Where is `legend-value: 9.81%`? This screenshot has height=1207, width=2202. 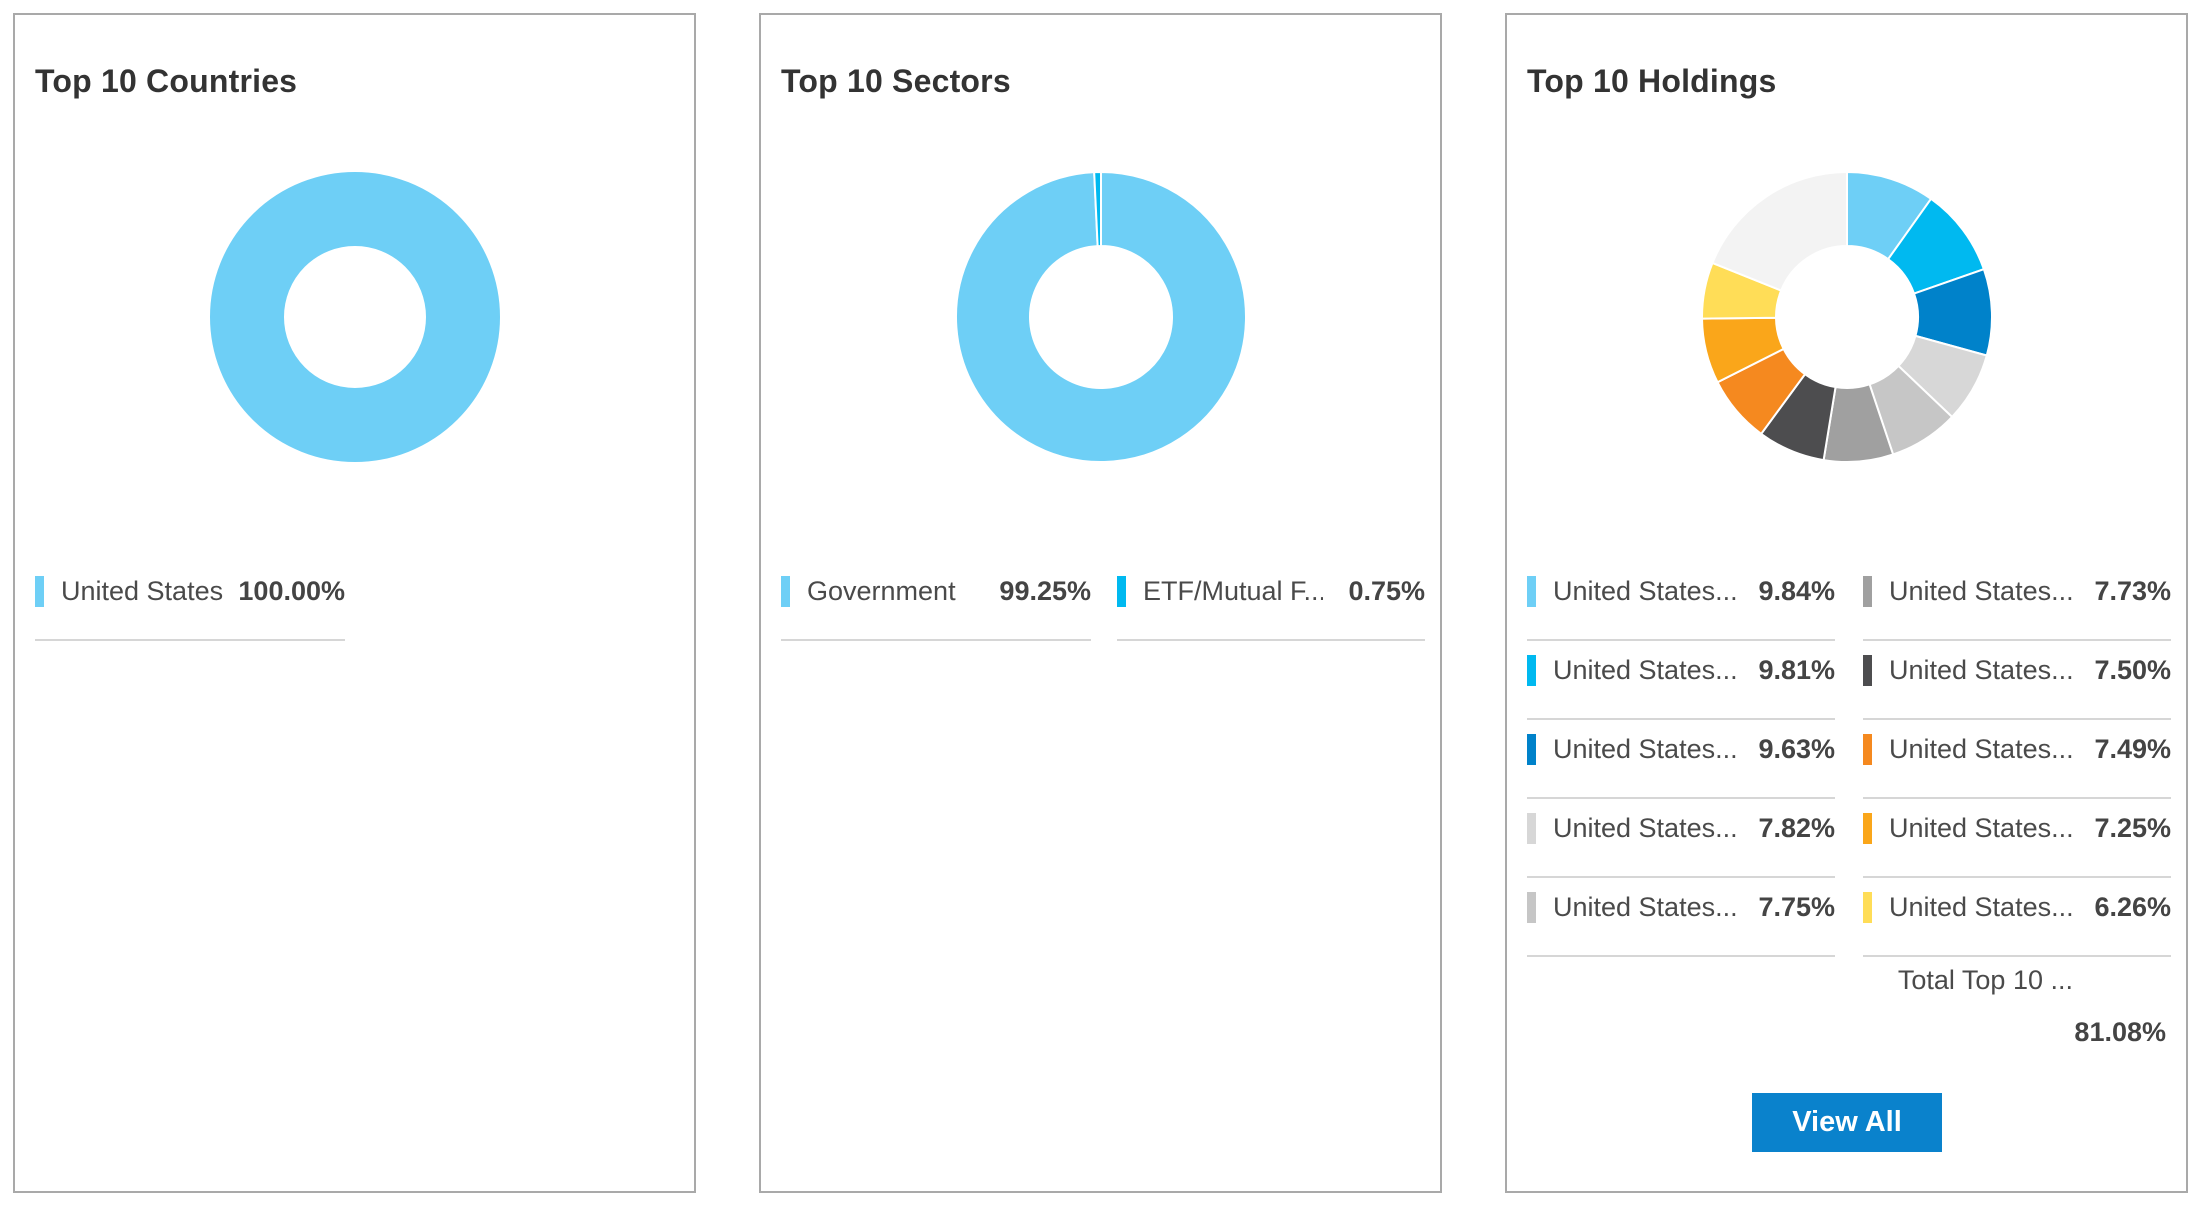
legend-value: 9.81% is located at coordinates (1796, 670).